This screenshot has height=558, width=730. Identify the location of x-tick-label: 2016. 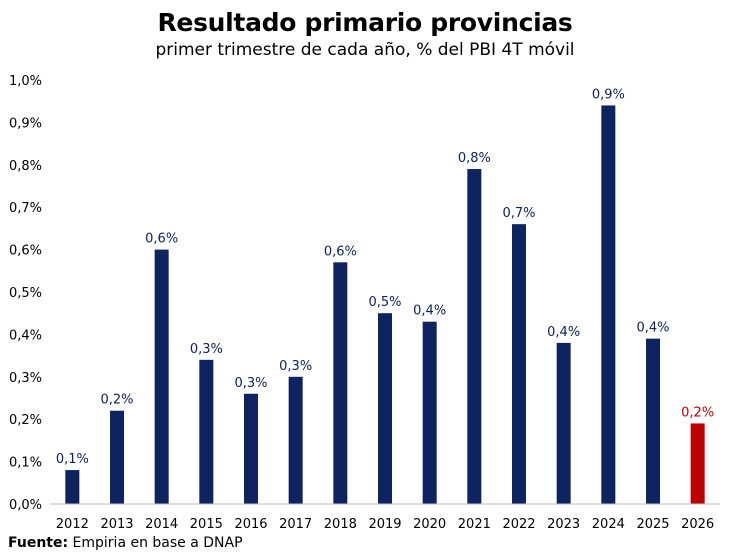
(250, 524).